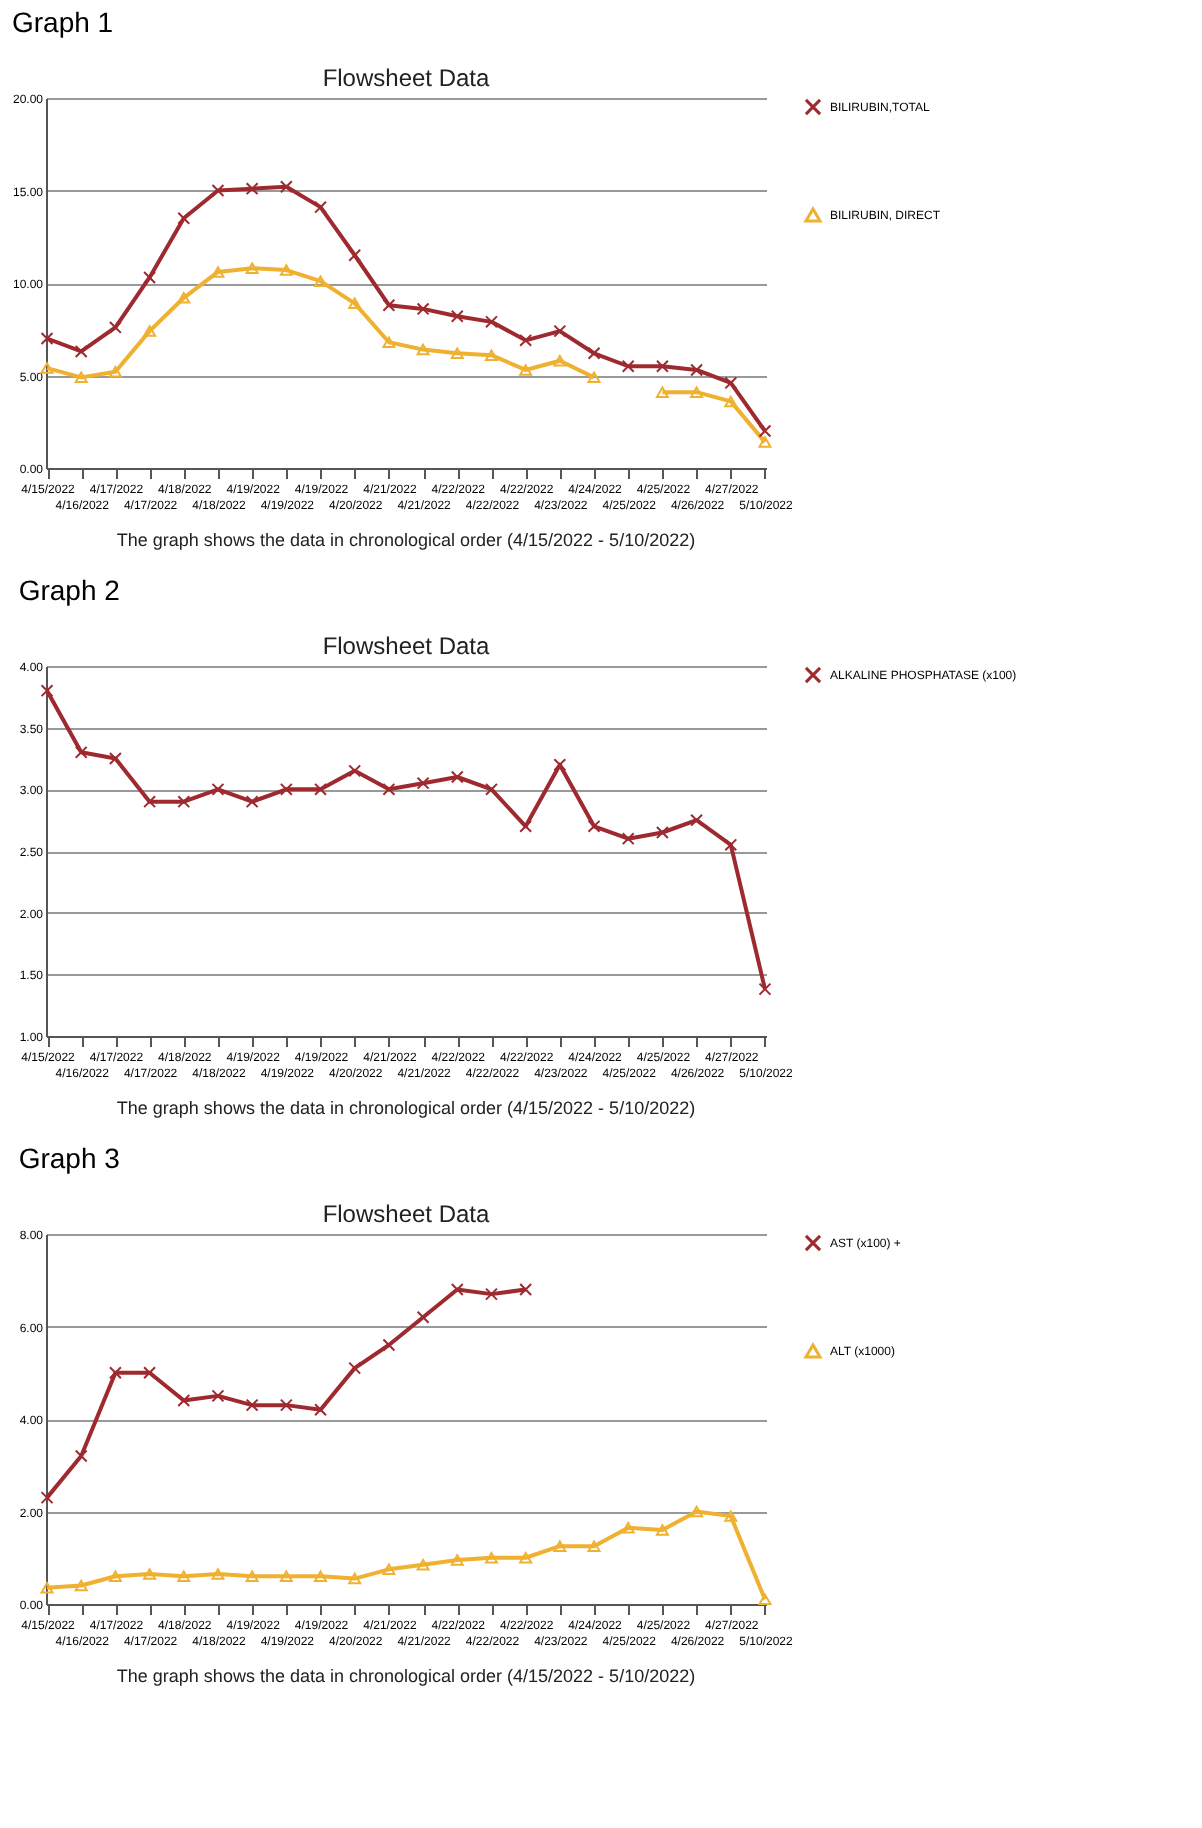  I want to click on chart-title: Graph 3, so click(69, 1158).